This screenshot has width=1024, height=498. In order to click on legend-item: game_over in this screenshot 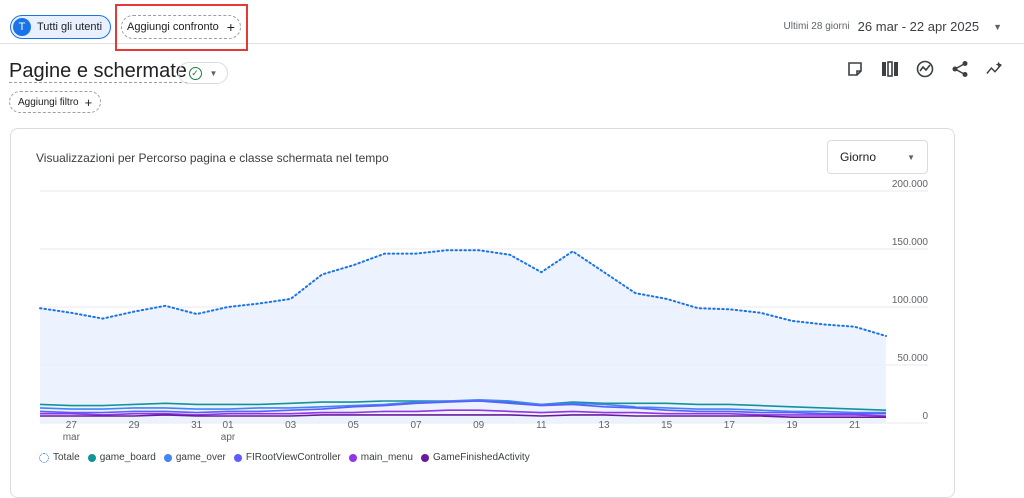, I will do `click(194, 457)`.